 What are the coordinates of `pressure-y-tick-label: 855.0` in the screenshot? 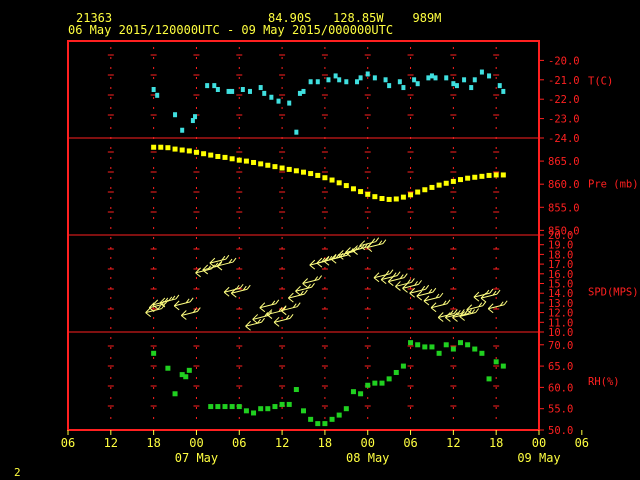 It's located at (564, 208).